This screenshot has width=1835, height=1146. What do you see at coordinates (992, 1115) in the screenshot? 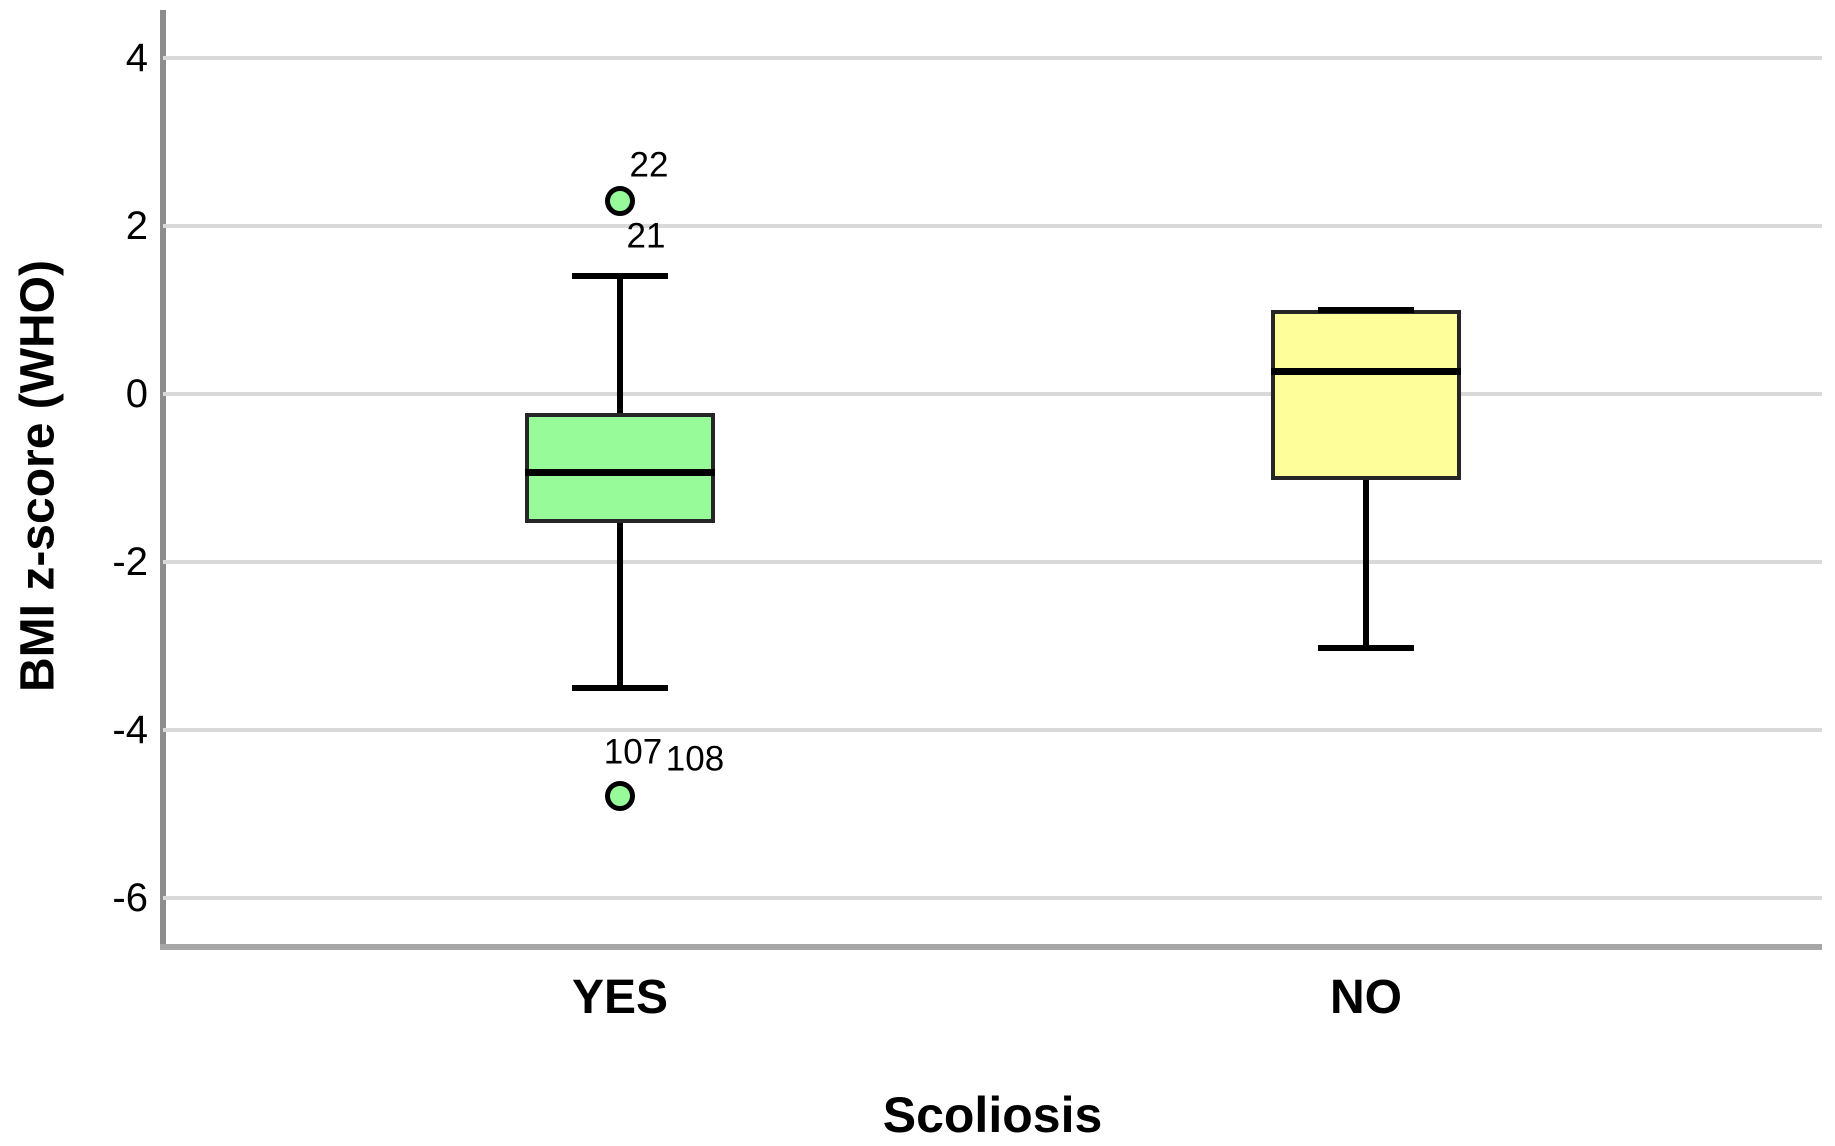
I see `x-axis-title: Scoliosis` at bounding box center [992, 1115].